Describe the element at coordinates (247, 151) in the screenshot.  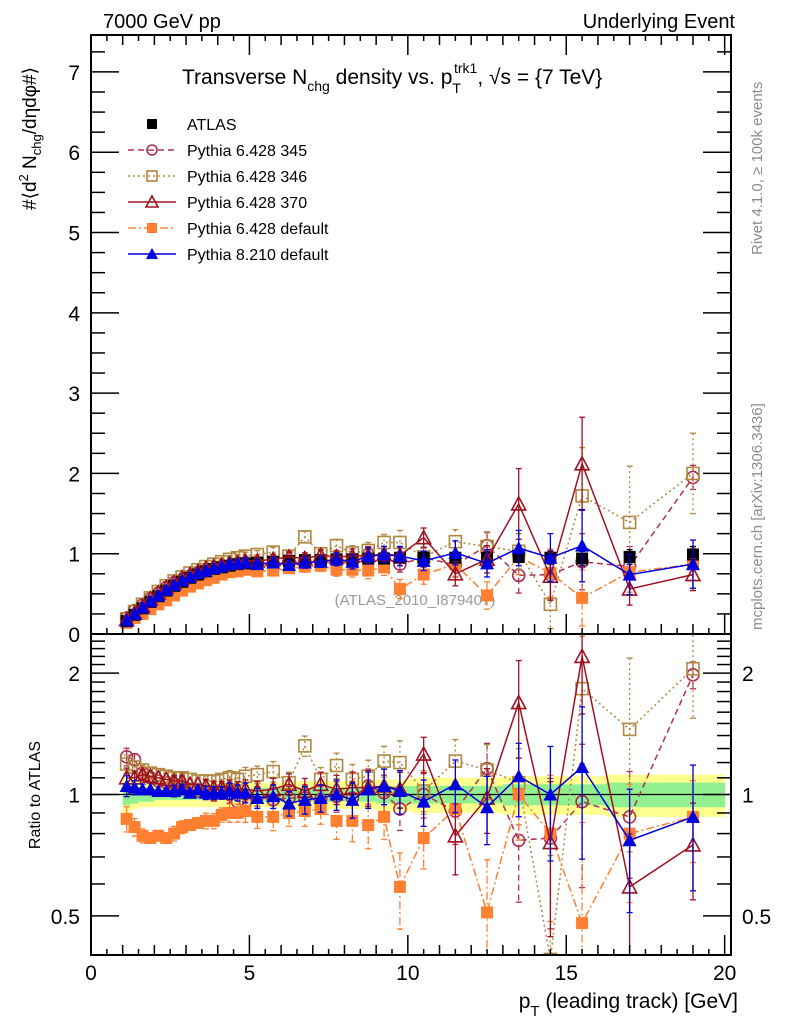
I see `legend-label: Pythia 6.428 345` at that location.